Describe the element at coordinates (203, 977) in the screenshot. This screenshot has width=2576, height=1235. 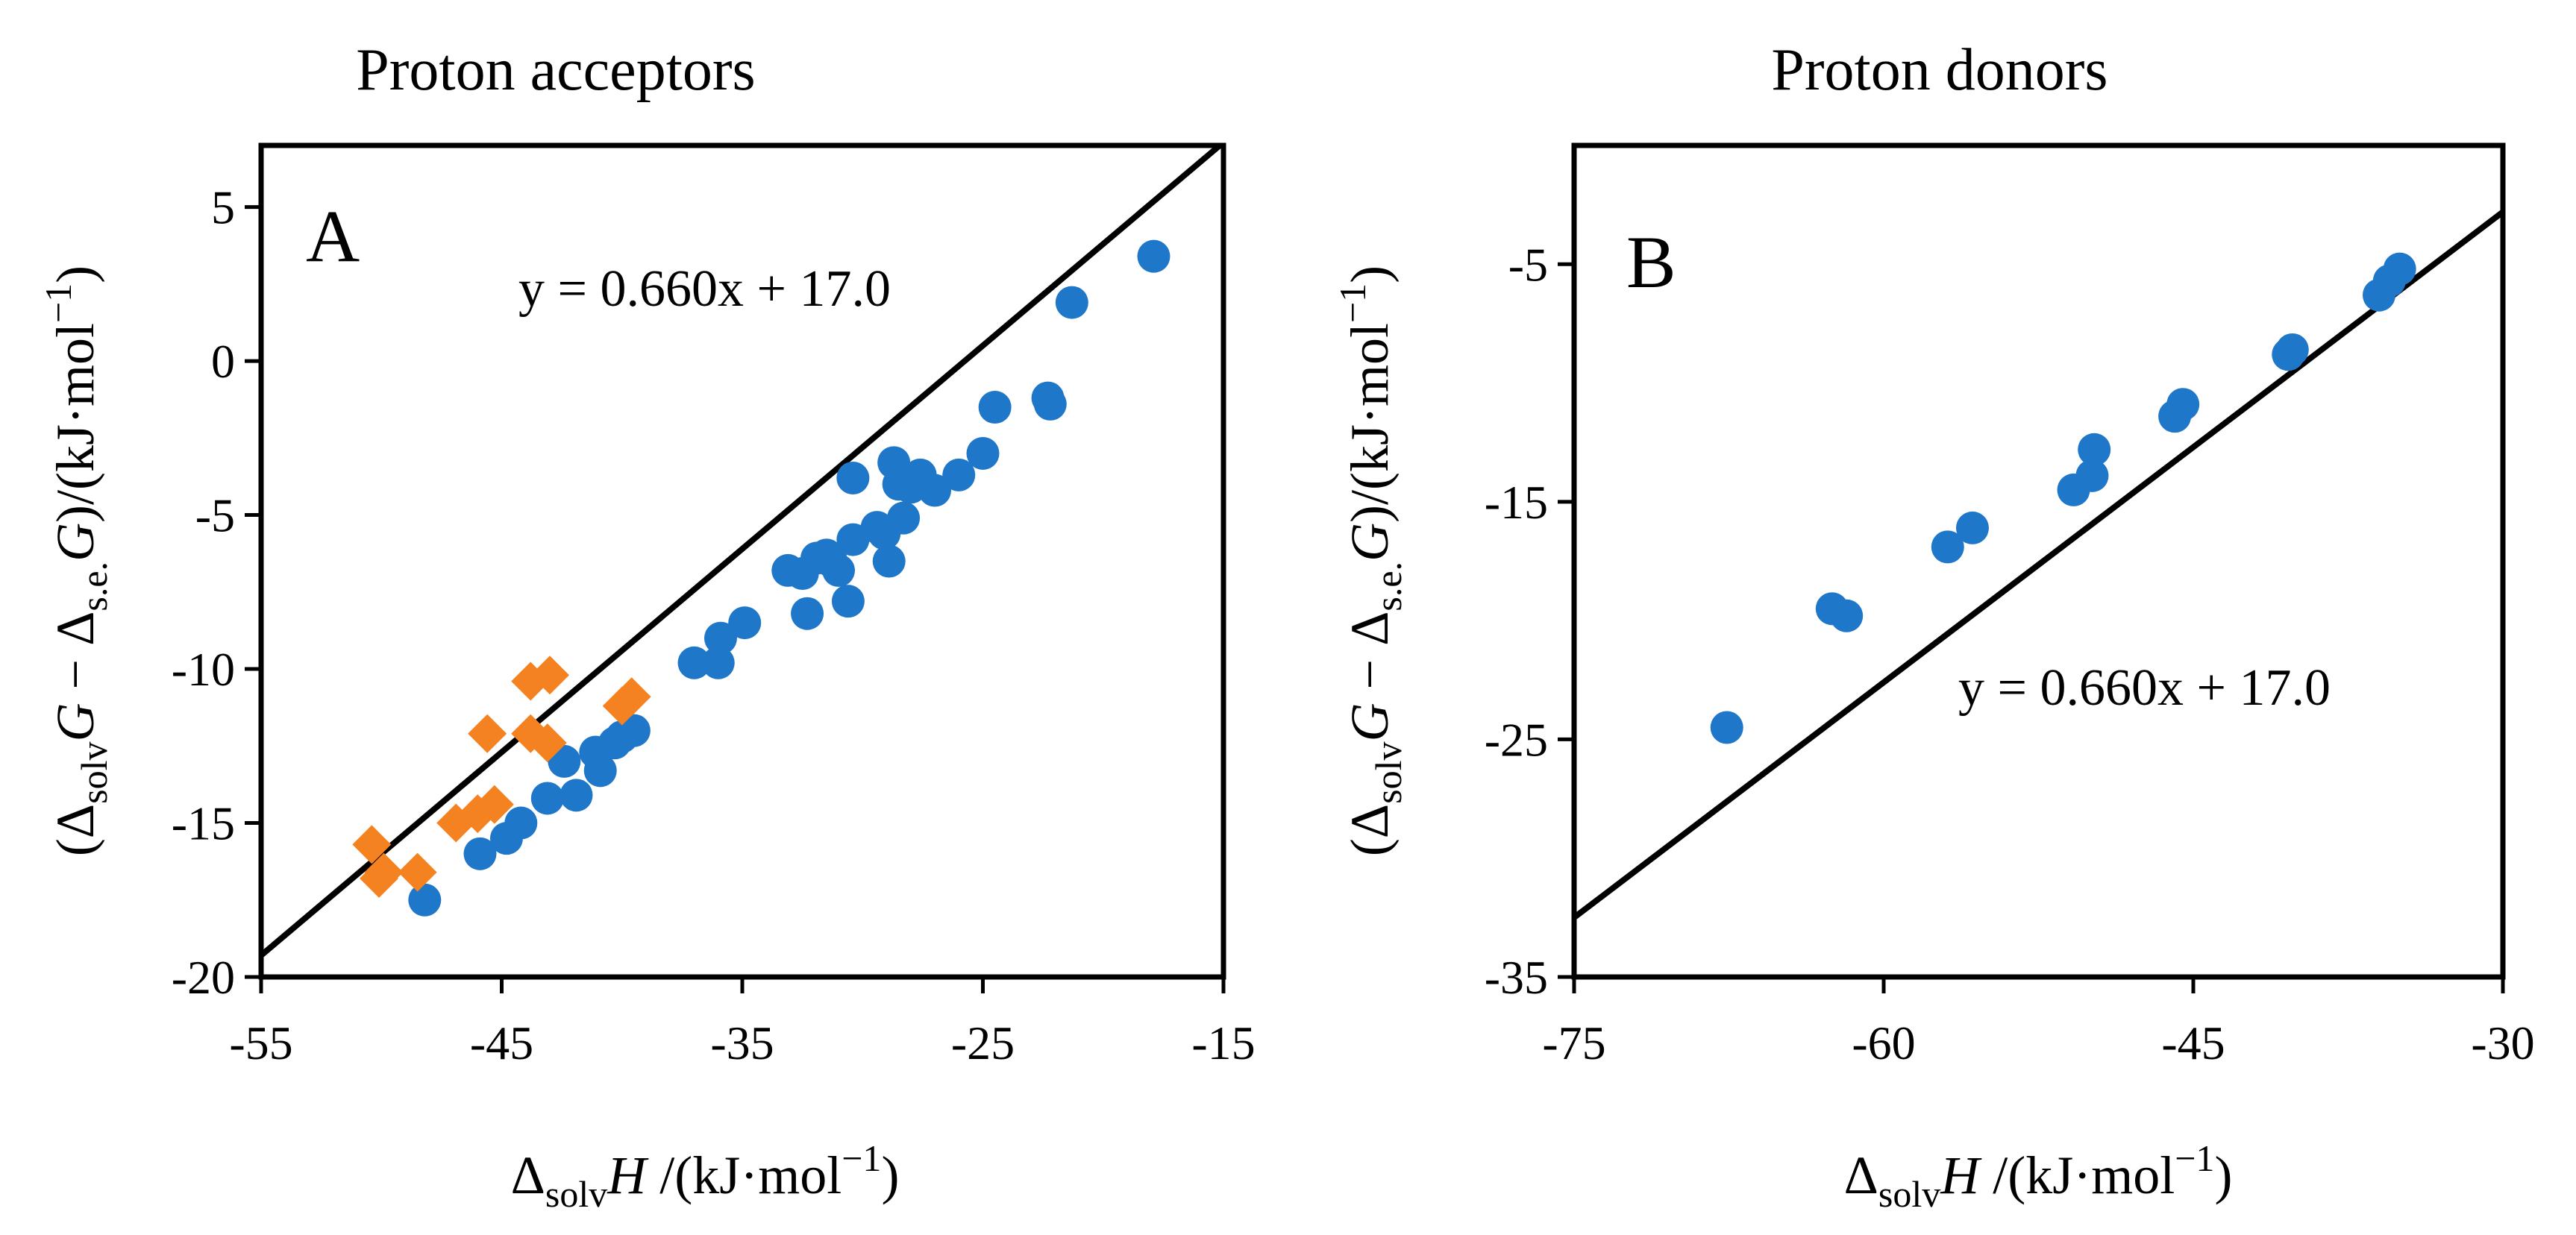
I see `y-tick-label: -20` at that location.